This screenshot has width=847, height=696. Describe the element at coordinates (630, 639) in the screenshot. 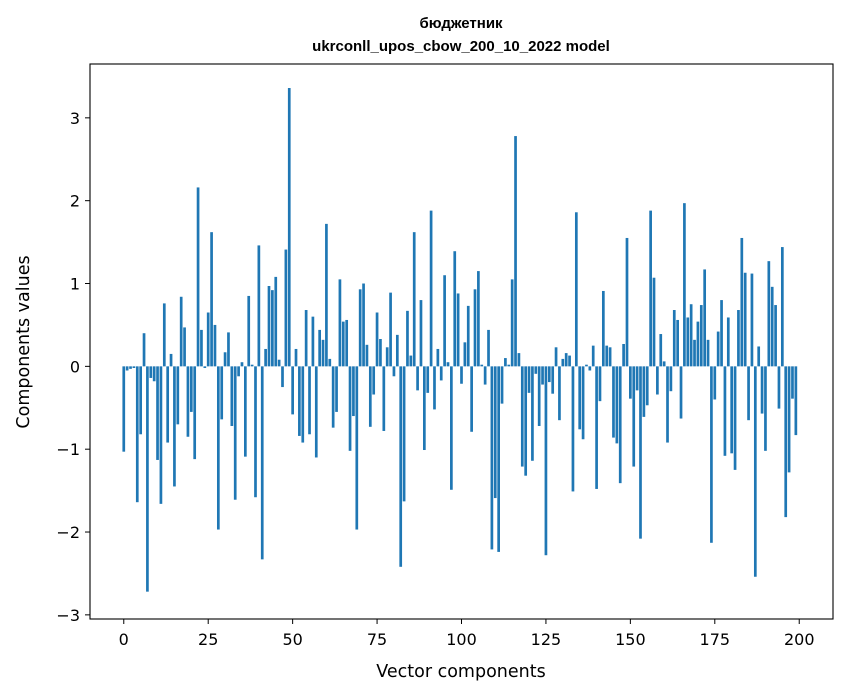

I see `x-tick-label: 150` at that location.